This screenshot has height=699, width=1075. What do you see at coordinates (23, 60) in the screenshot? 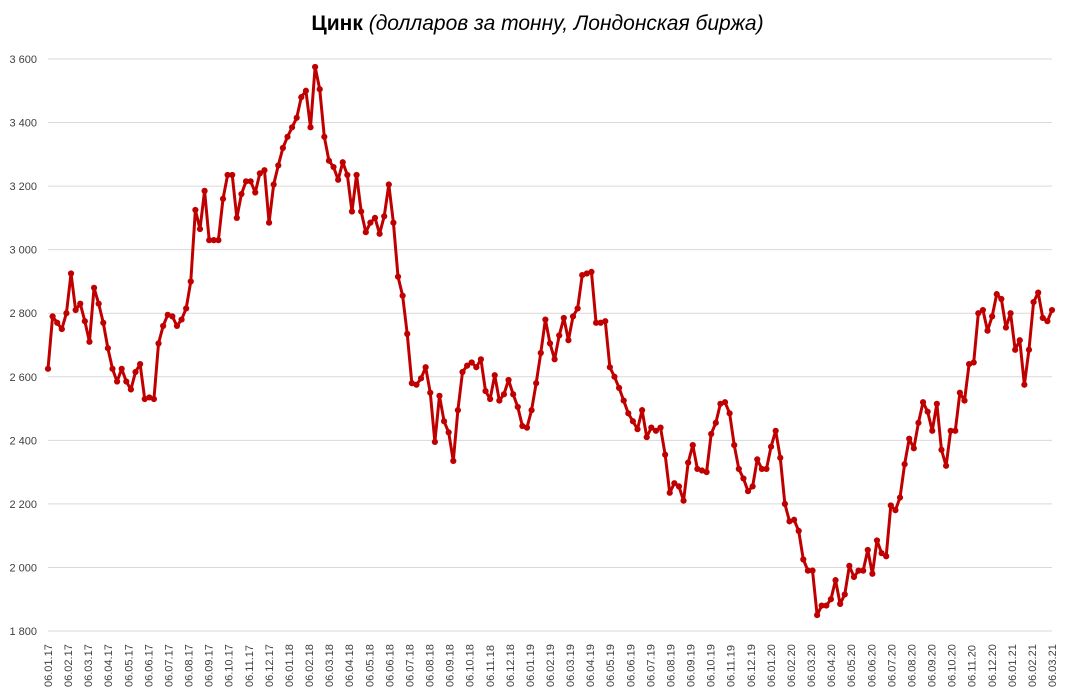
I see `y-tick-label: 3 600` at bounding box center [23, 60].